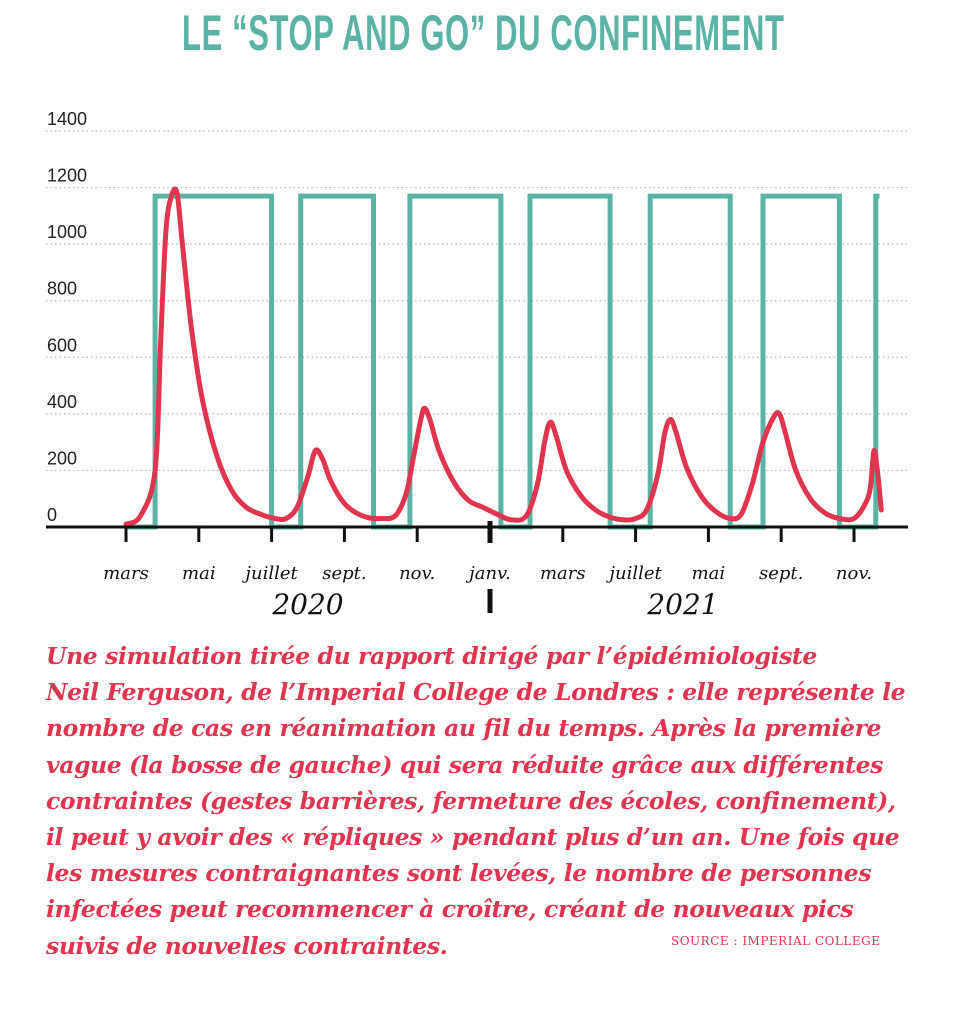 The height and width of the screenshot is (1024, 958). What do you see at coordinates (62, 345) in the screenshot?
I see `y-tick-label: 600` at bounding box center [62, 345].